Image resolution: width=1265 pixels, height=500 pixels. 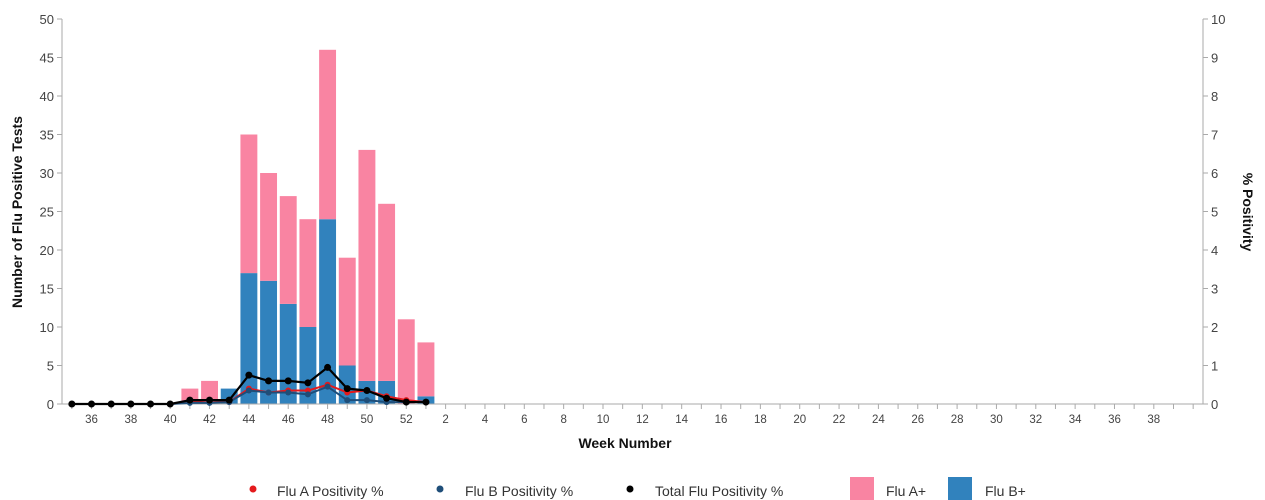 What do you see at coordinates (1035, 420) in the screenshot?
I see `x-tick-label: 32` at bounding box center [1035, 420].